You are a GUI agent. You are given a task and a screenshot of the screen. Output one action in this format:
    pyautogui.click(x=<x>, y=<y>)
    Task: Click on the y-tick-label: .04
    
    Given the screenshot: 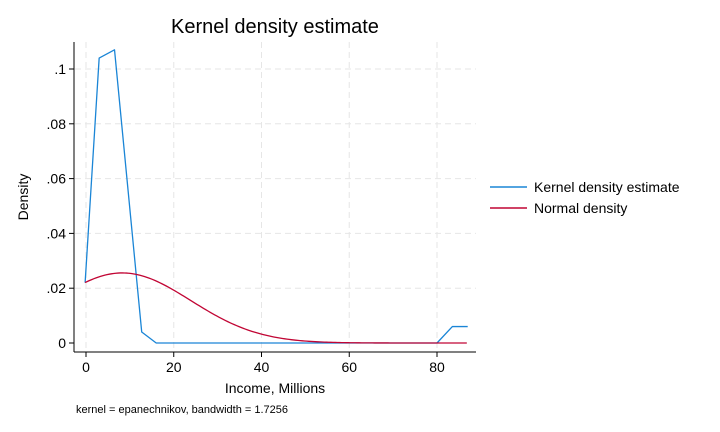 What is the action you would take?
    pyautogui.click(x=57, y=233)
    